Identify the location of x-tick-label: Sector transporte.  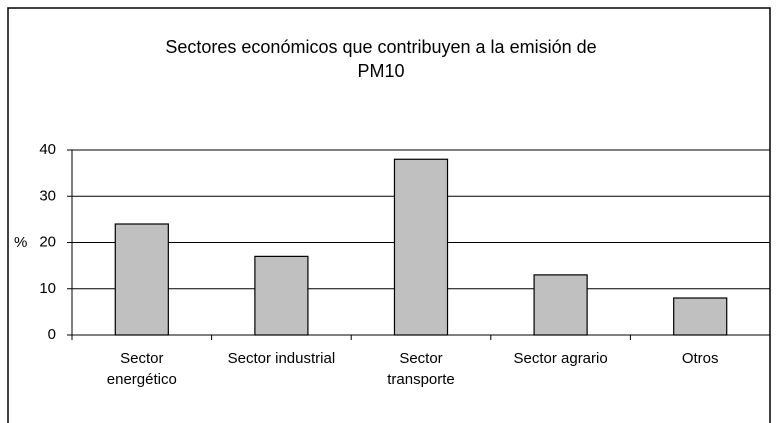
(421, 369).